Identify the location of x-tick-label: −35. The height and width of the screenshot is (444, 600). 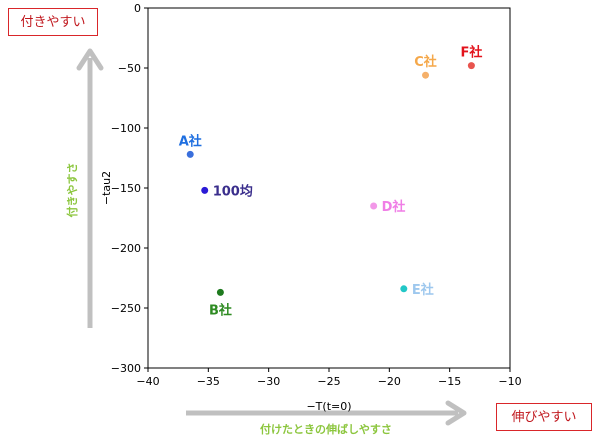
(208, 381).